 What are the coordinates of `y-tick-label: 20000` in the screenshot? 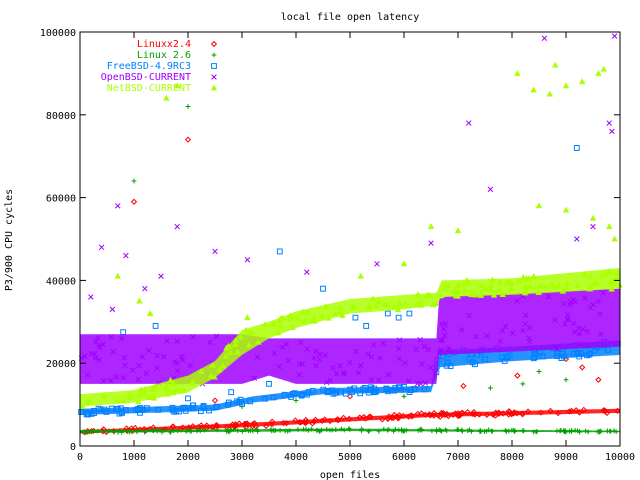 It's located at (61, 364).